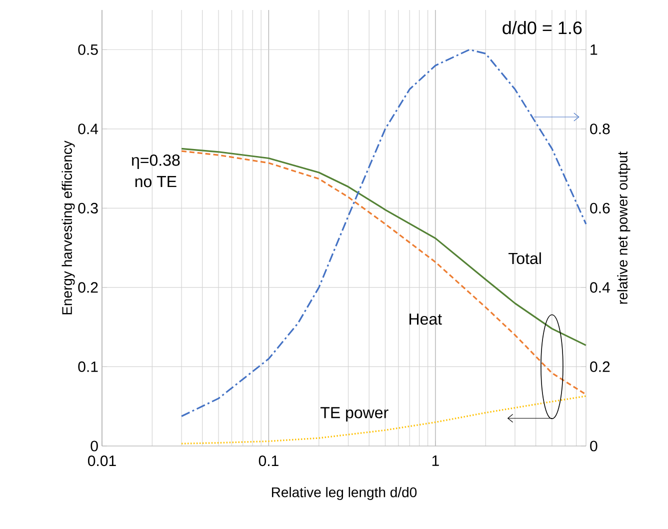 This screenshot has width=668, height=529. I want to click on y-tick-label: 0.4, so click(88, 129).